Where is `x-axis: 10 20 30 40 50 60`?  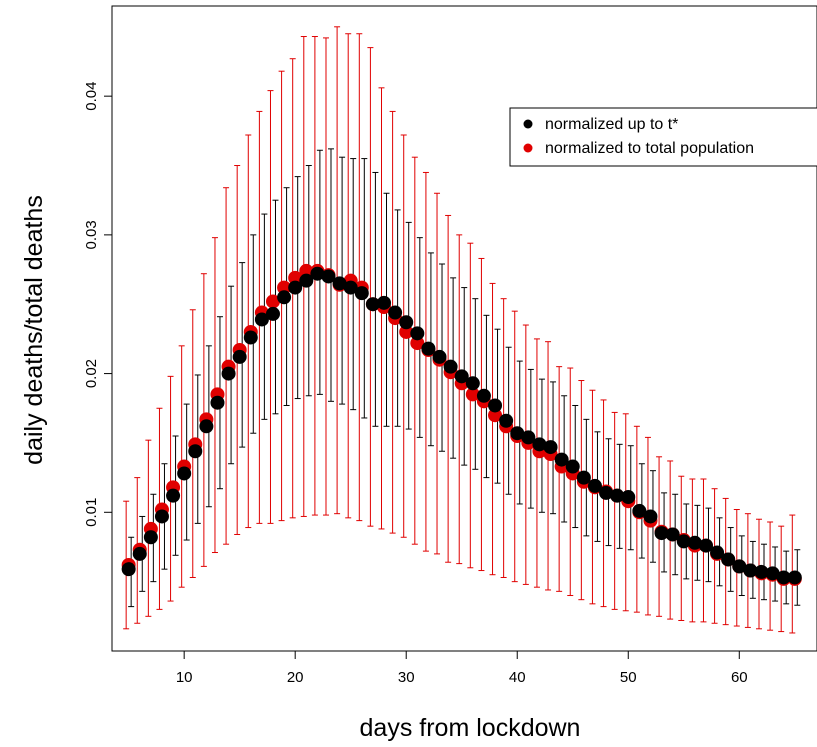 x-axis: 10 20 30 40 50 60 is located at coordinates (462, 668).